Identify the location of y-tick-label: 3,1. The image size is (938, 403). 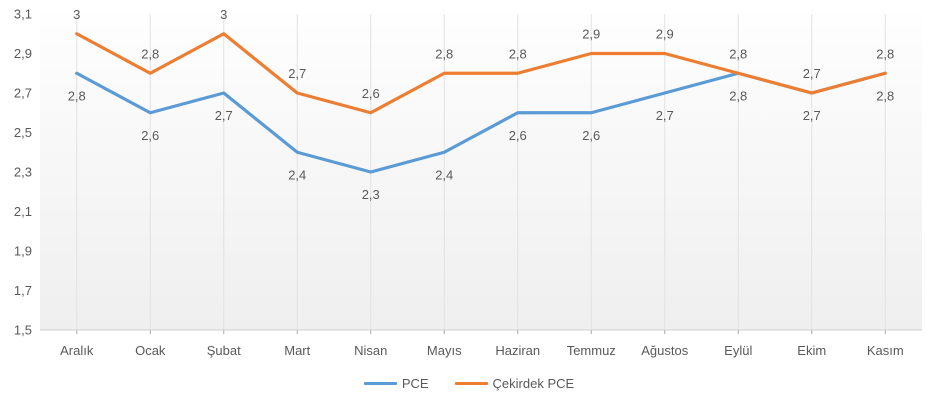
(23, 14).